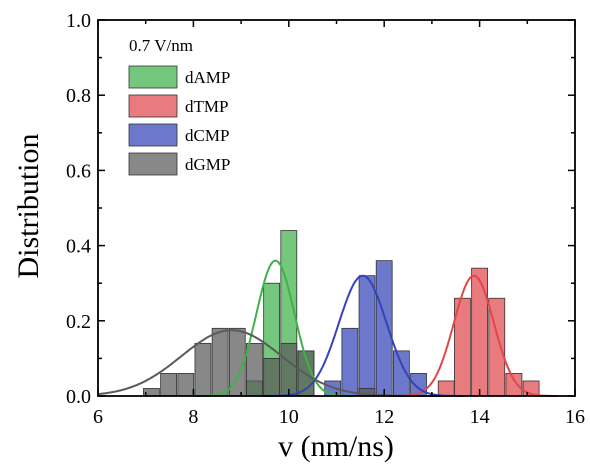 The height and width of the screenshot is (465, 590). I want to click on fit-curve-dtmp, so click(473, 335).